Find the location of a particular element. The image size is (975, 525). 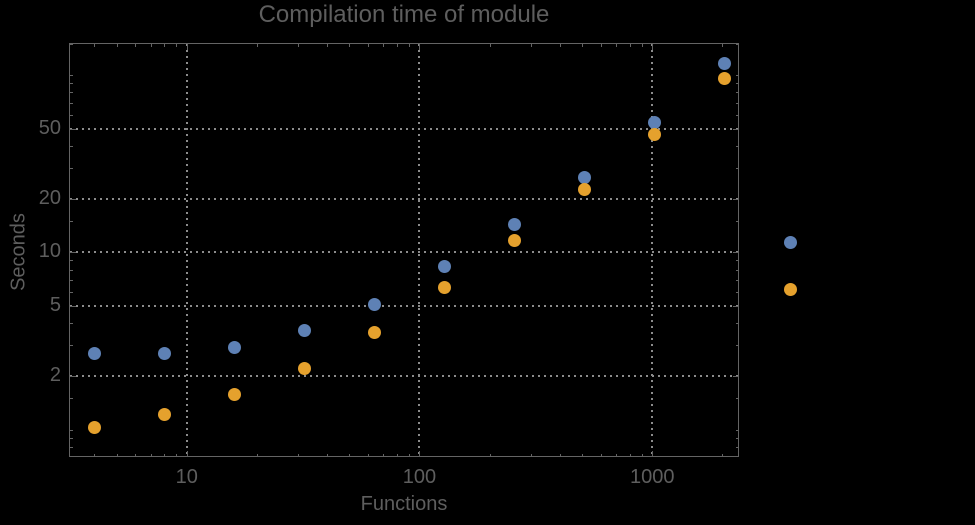

y-tick-label-20: 20 is located at coordinates (49, 198).